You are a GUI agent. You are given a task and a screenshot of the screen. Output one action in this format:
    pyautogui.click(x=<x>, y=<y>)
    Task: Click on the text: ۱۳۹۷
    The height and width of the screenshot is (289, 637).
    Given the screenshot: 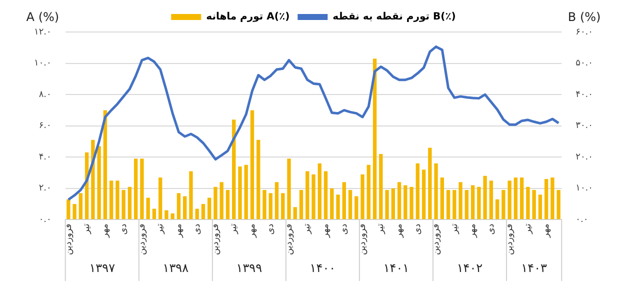 What is the action you would take?
    pyautogui.click(x=102, y=268)
    